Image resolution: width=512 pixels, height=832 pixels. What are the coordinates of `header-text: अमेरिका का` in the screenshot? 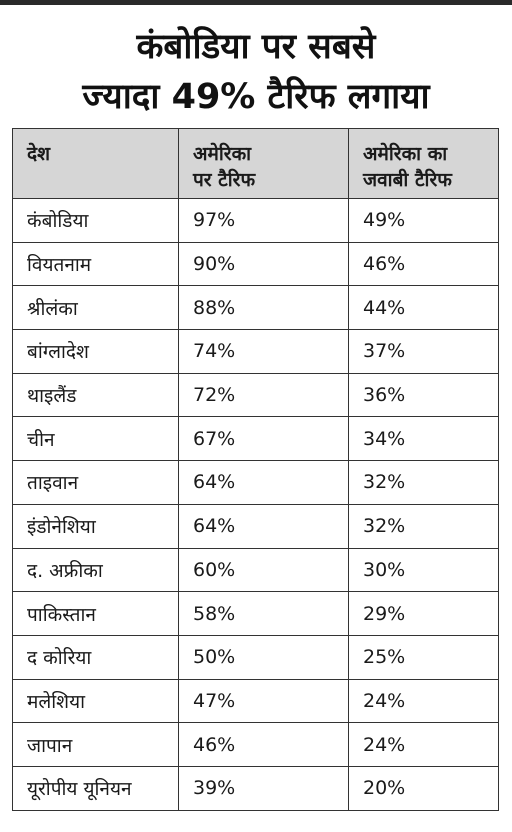 It's located at (405, 154).